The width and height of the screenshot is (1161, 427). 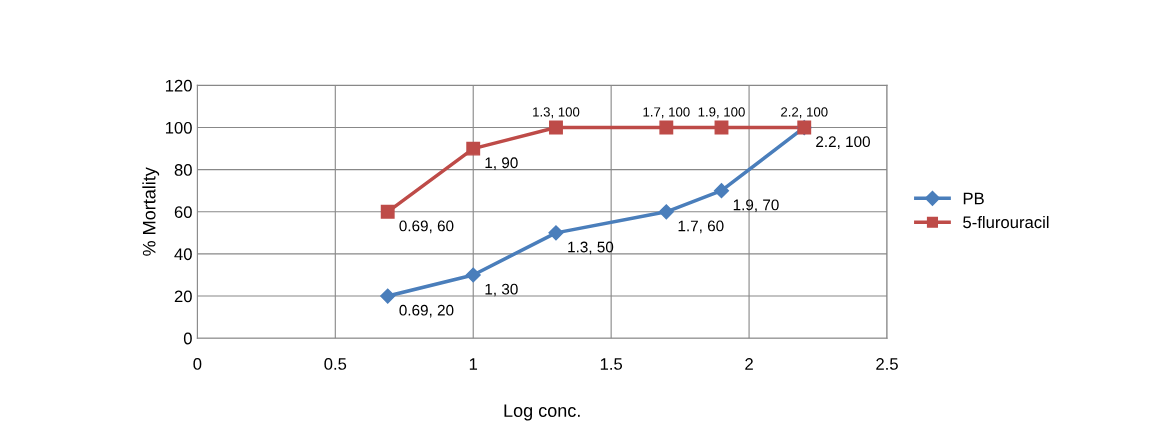 I want to click on y-tick-label: 40, so click(x=183, y=254).